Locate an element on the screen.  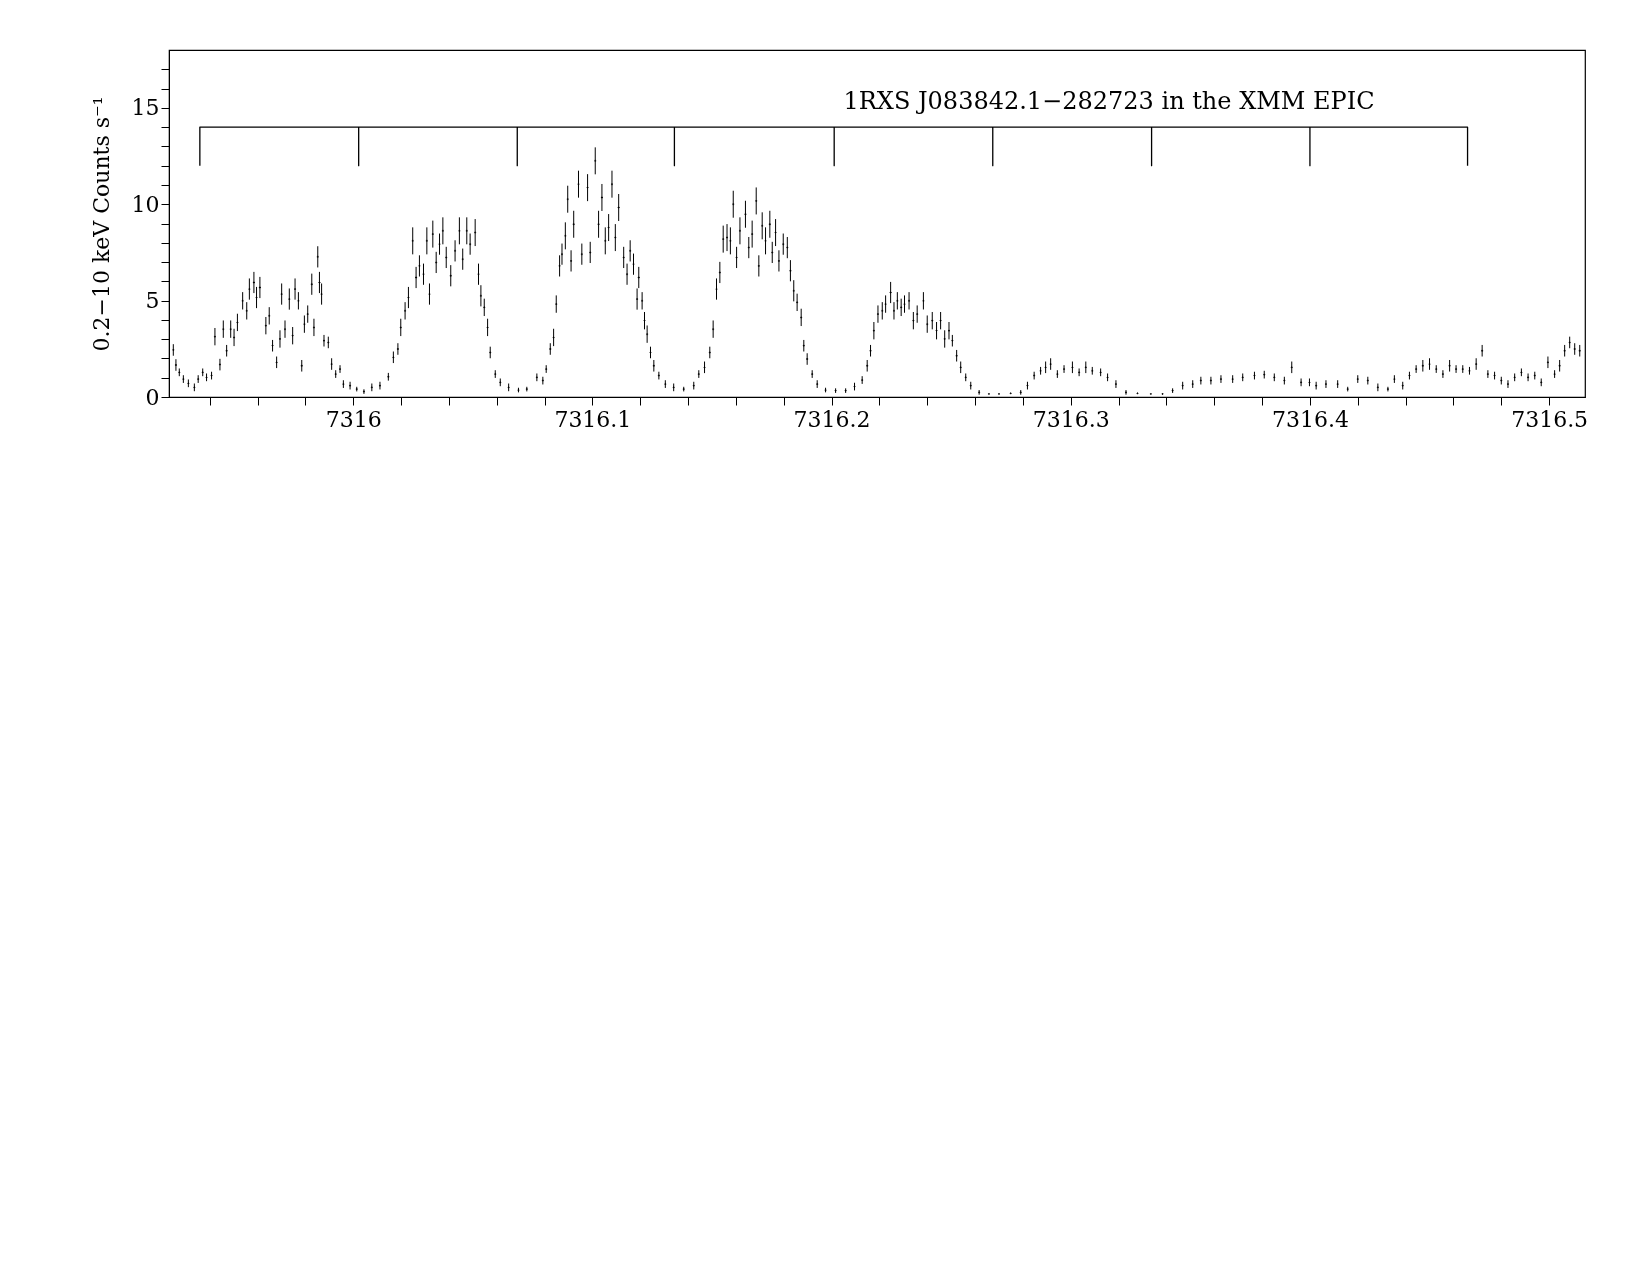
x-tick-label: 7316.3 is located at coordinates (1071, 419).